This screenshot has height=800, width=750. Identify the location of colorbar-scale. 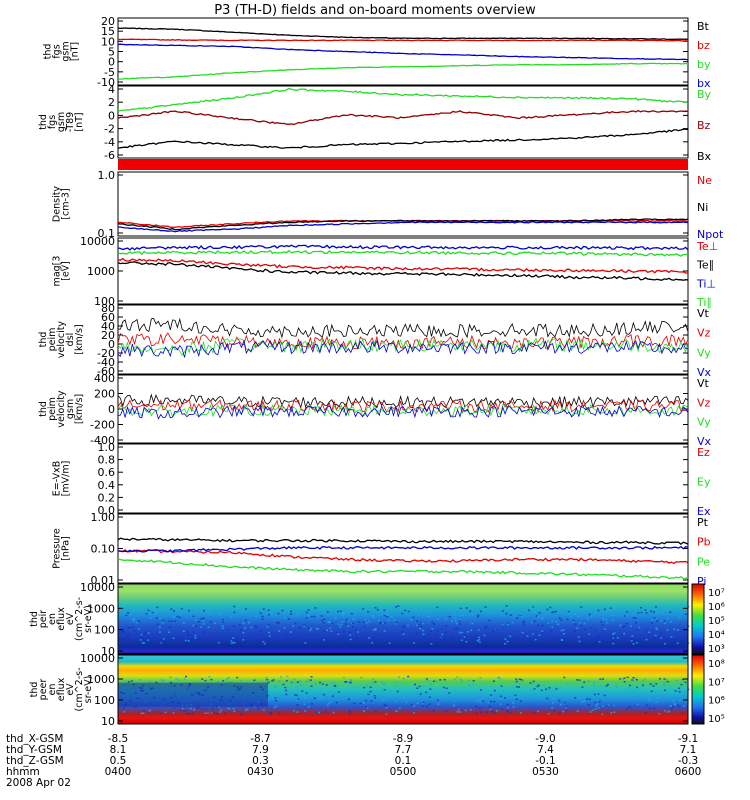
(698, 689).